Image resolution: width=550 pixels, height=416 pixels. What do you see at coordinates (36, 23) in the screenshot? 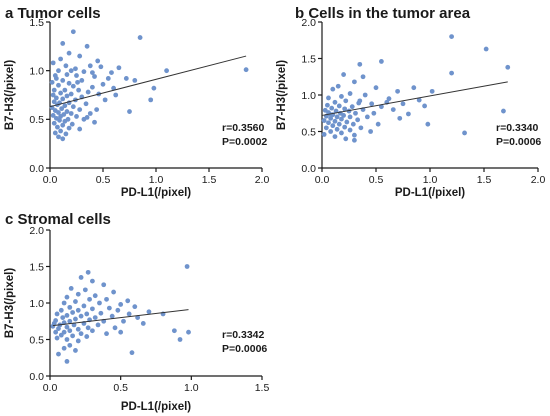
I see `y-tick-label: 1.5` at bounding box center [36, 23].